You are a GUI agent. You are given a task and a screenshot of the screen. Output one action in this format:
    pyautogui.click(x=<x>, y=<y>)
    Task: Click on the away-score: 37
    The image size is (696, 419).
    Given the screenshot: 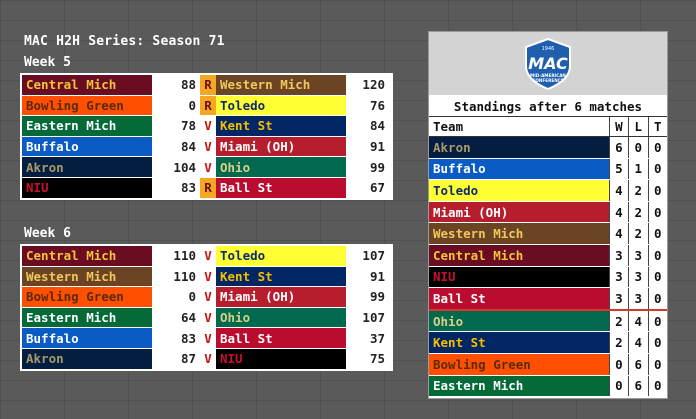 What is the action you would take?
    pyautogui.click(x=368, y=338)
    